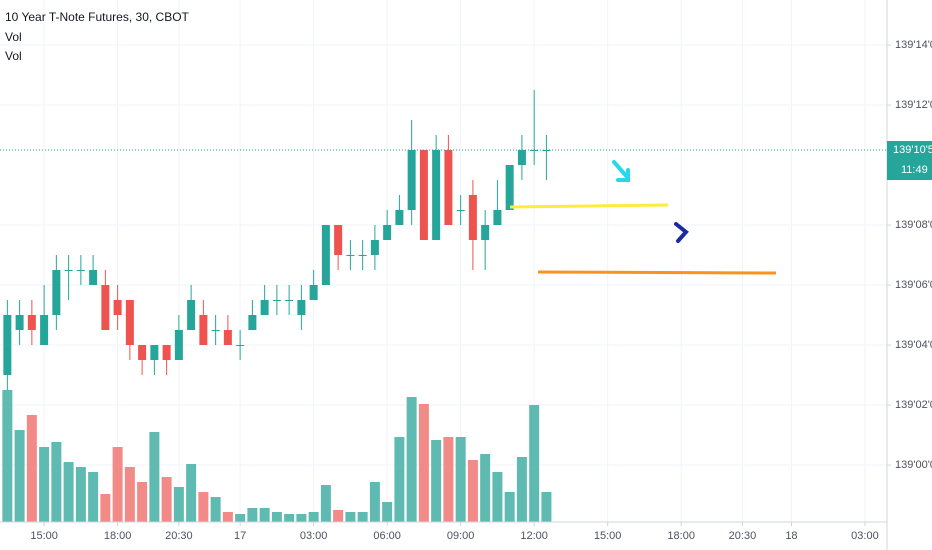  I want to click on y-tick-label: 139'00'0, so click(913, 465).